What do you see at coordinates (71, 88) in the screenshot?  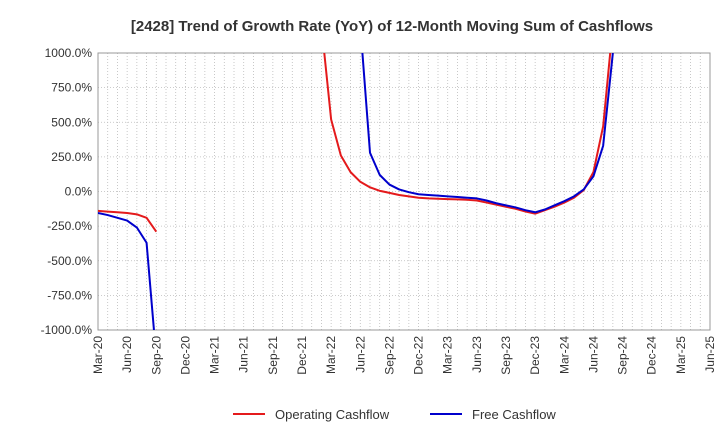 I see `y-tick-label: 750.0%` at bounding box center [71, 88].